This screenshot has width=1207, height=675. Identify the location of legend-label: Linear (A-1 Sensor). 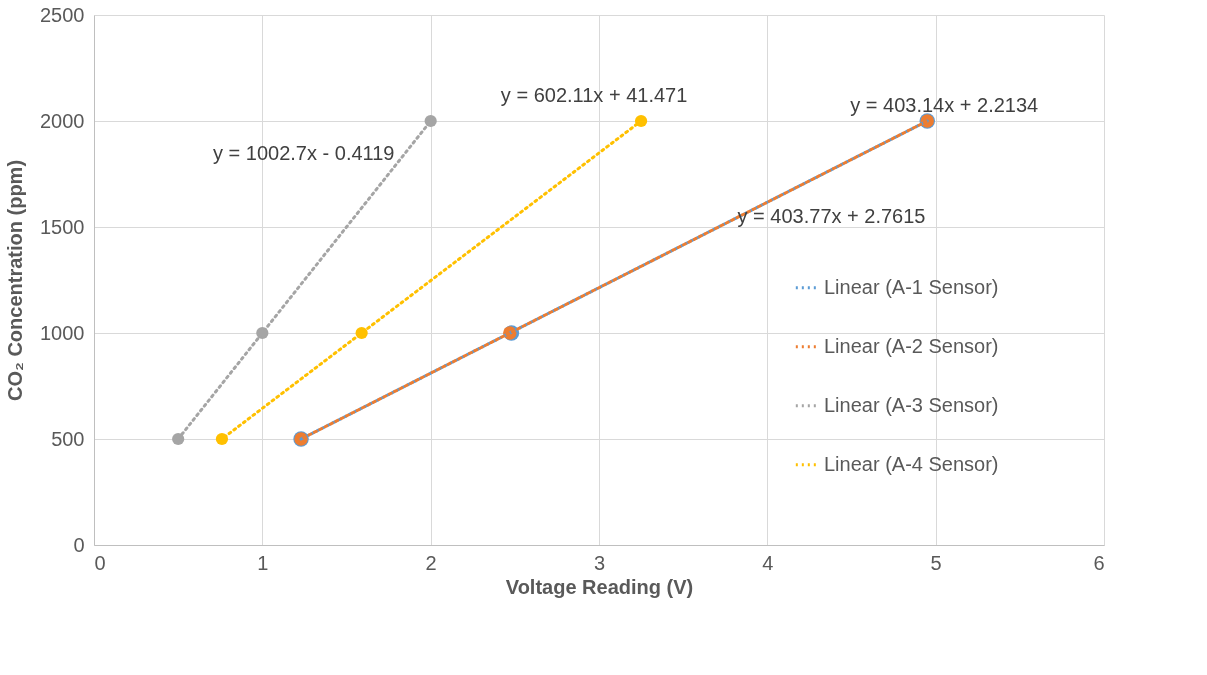
(911, 286).